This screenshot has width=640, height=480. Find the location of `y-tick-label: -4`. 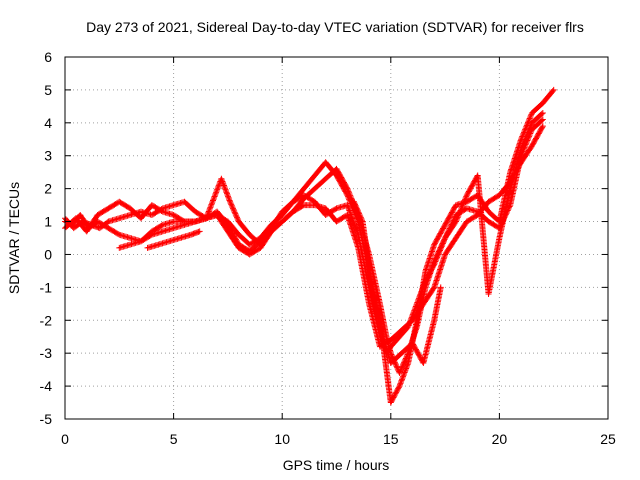

y-tick-label: -4 is located at coordinates (46, 386).